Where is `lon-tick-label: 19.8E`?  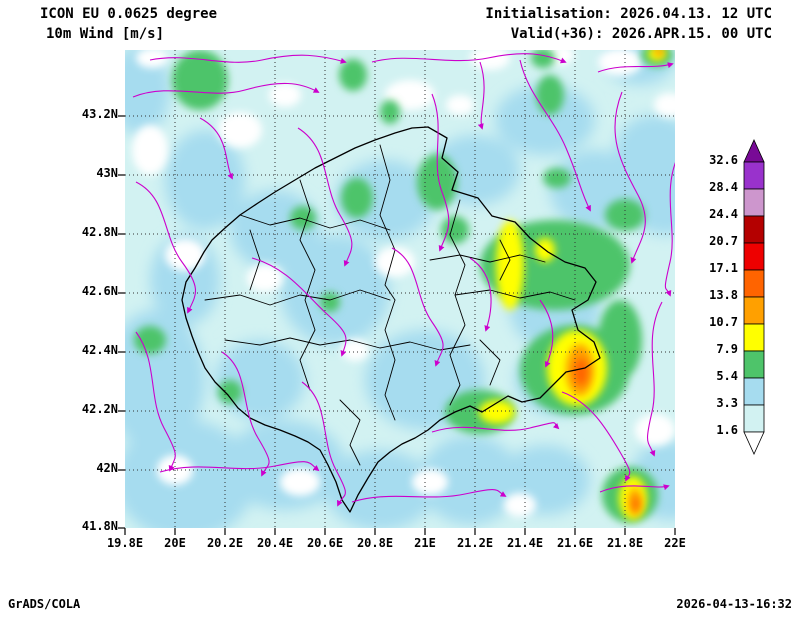 lon-tick-label: 19.8E is located at coordinates (125, 543).